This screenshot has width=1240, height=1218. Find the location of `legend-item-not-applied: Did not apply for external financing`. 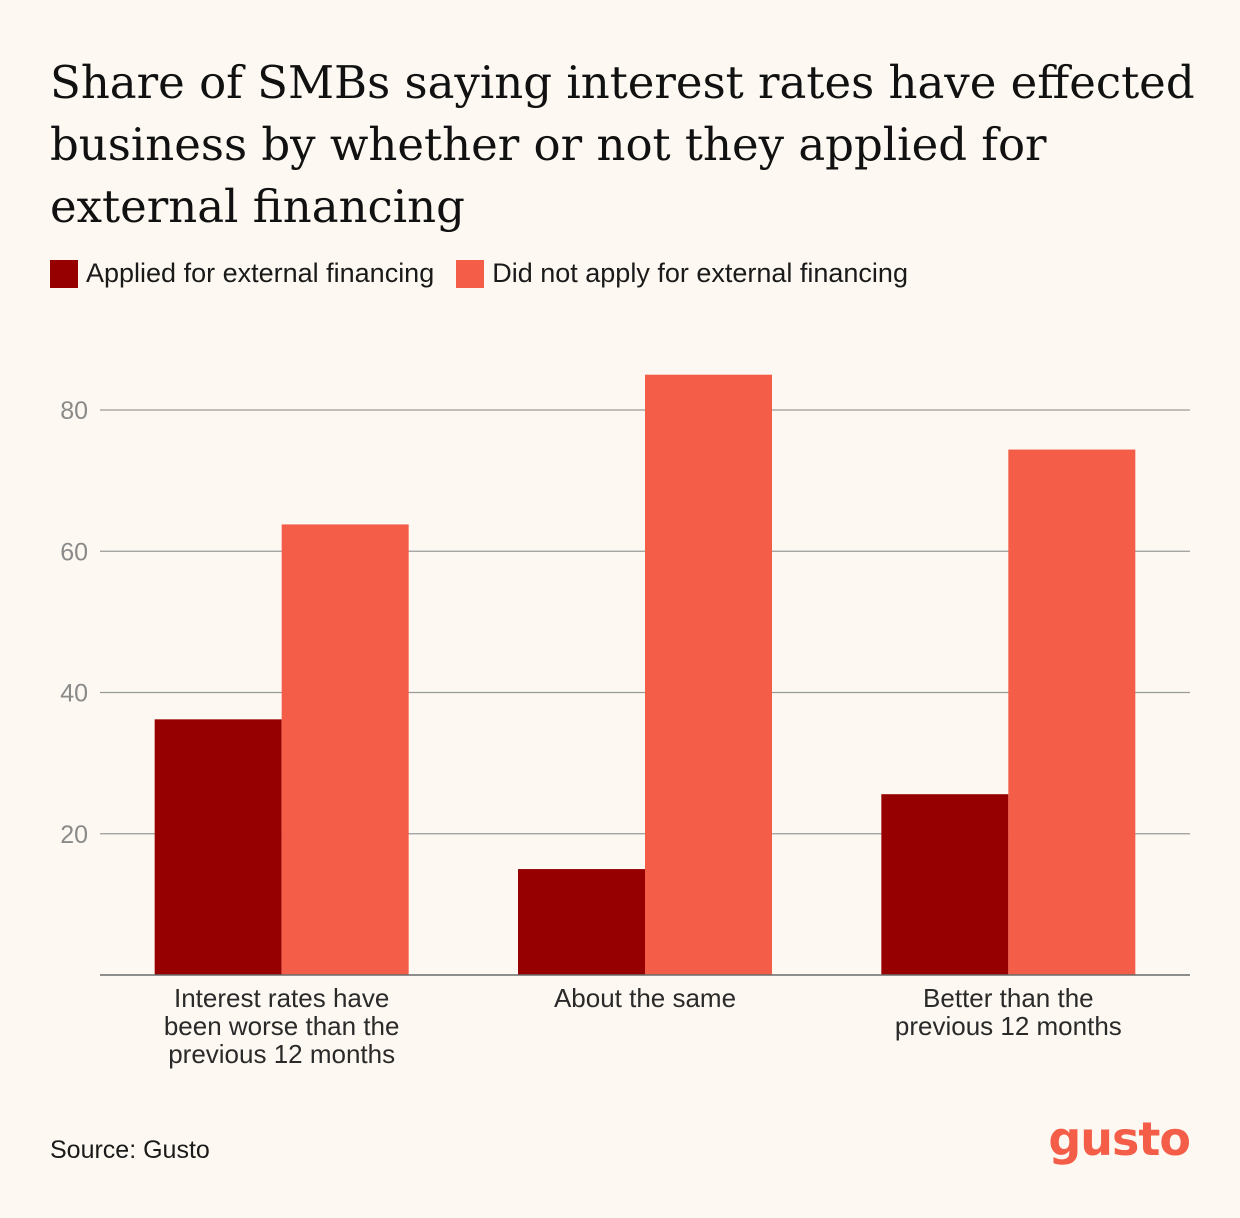

legend-item-not-applied: Did not apply for external financing is located at coordinates (682, 273).